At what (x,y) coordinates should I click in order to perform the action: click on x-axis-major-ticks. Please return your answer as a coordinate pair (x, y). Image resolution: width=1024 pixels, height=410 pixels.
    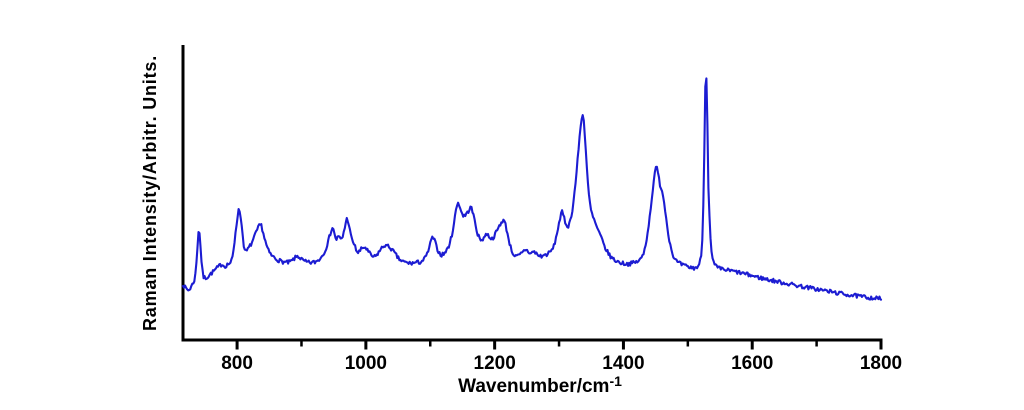
    Looking at the image, I should click on (559, 345).